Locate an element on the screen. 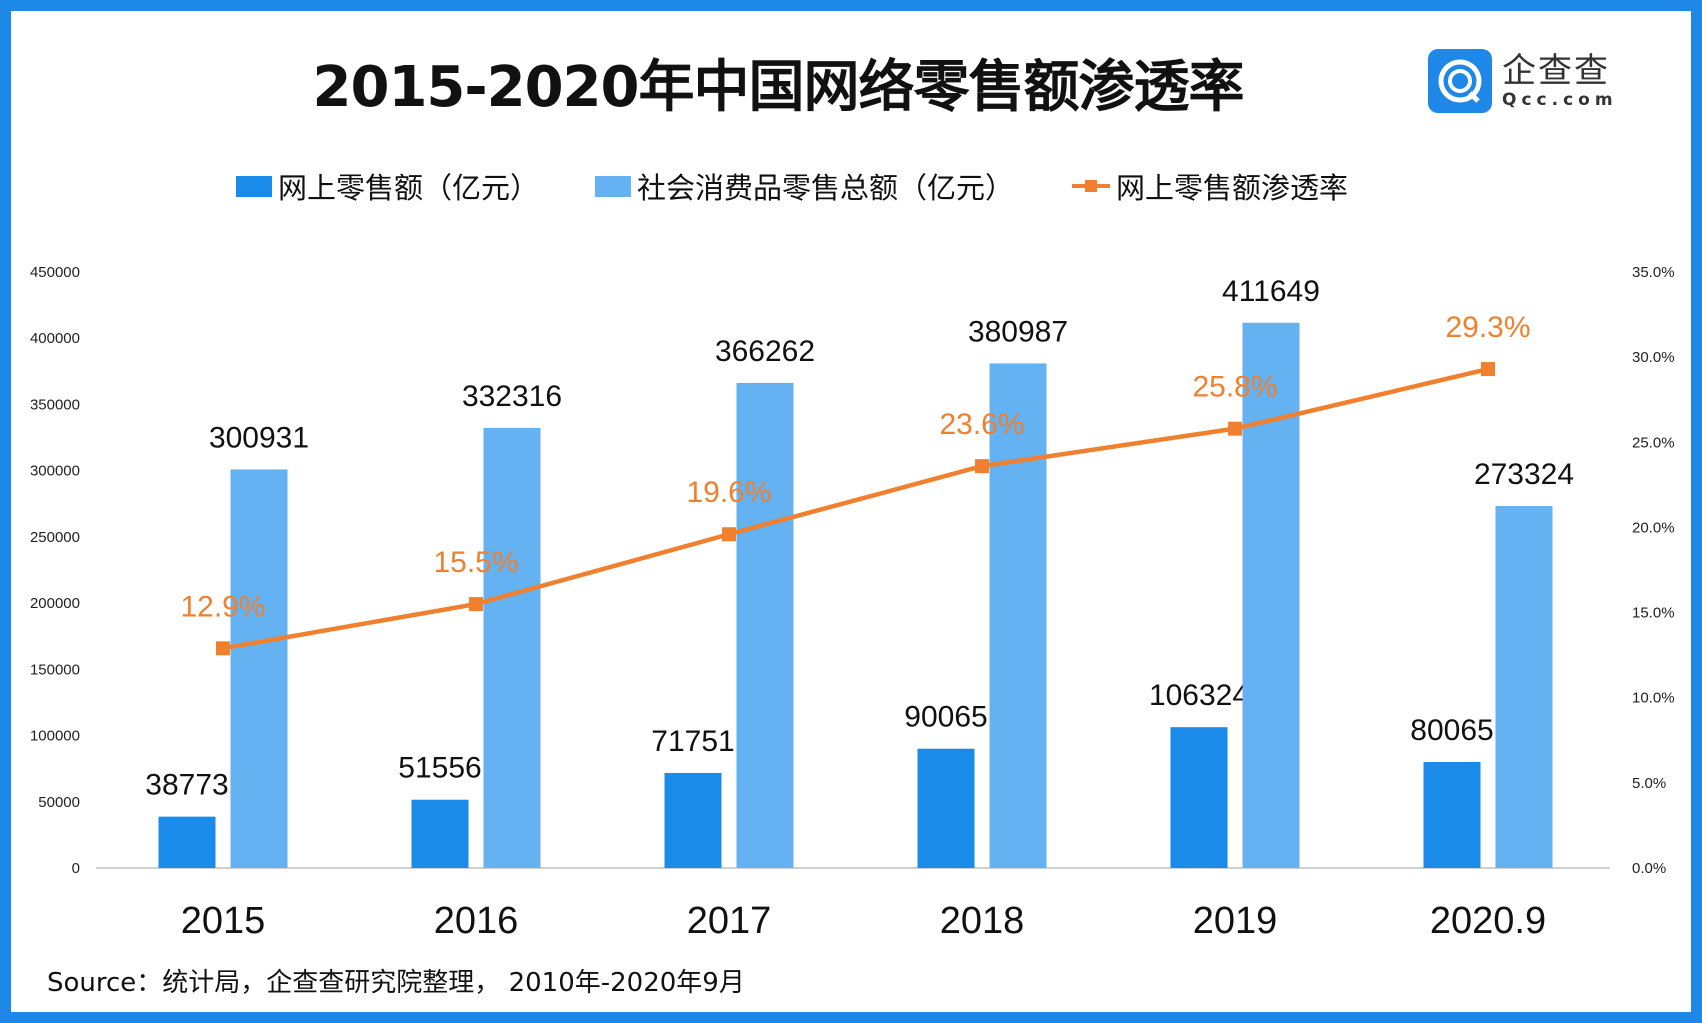 This screenshot has height=1023, width=1702. data-label-total: 380987 is located at coordinates (1018, 331).